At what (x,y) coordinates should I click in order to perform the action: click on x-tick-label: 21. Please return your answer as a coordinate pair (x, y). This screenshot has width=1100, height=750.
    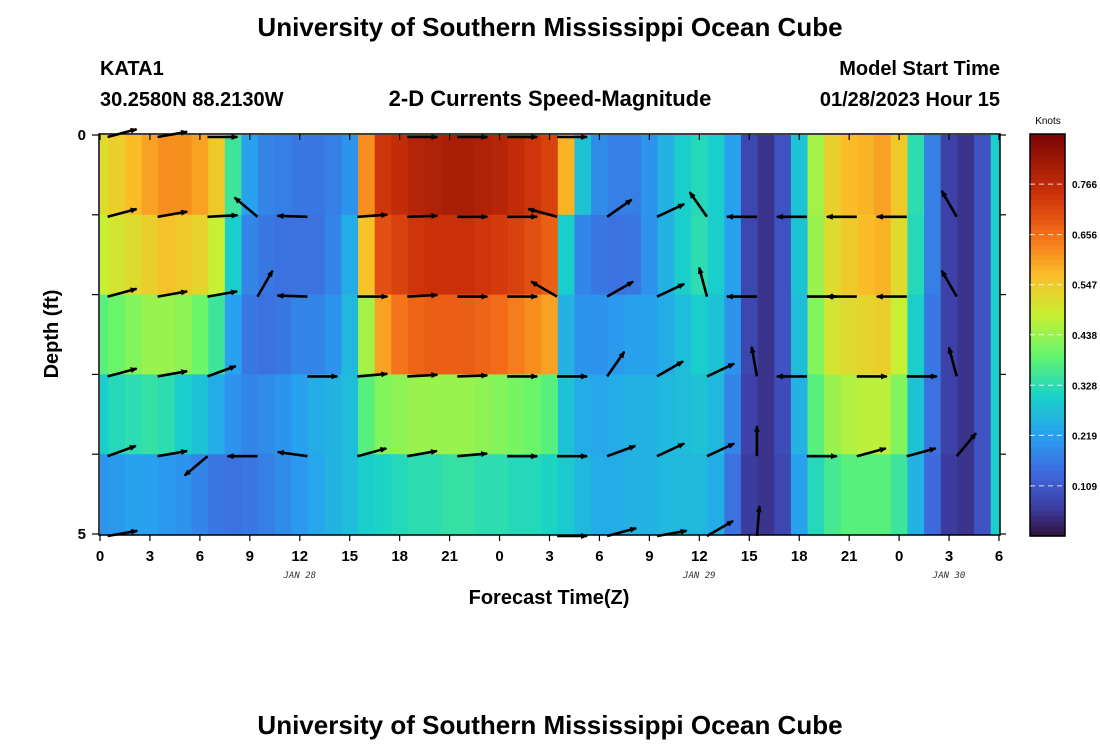
    Looking at the image, I should click on (449, 556).